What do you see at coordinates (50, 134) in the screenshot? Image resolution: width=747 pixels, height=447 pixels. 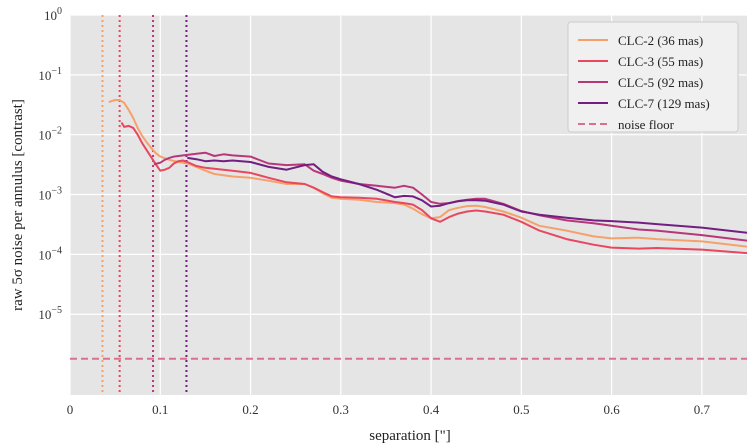 I see `y-tick-label: 10⁻²` at bounding box center [50, 134].